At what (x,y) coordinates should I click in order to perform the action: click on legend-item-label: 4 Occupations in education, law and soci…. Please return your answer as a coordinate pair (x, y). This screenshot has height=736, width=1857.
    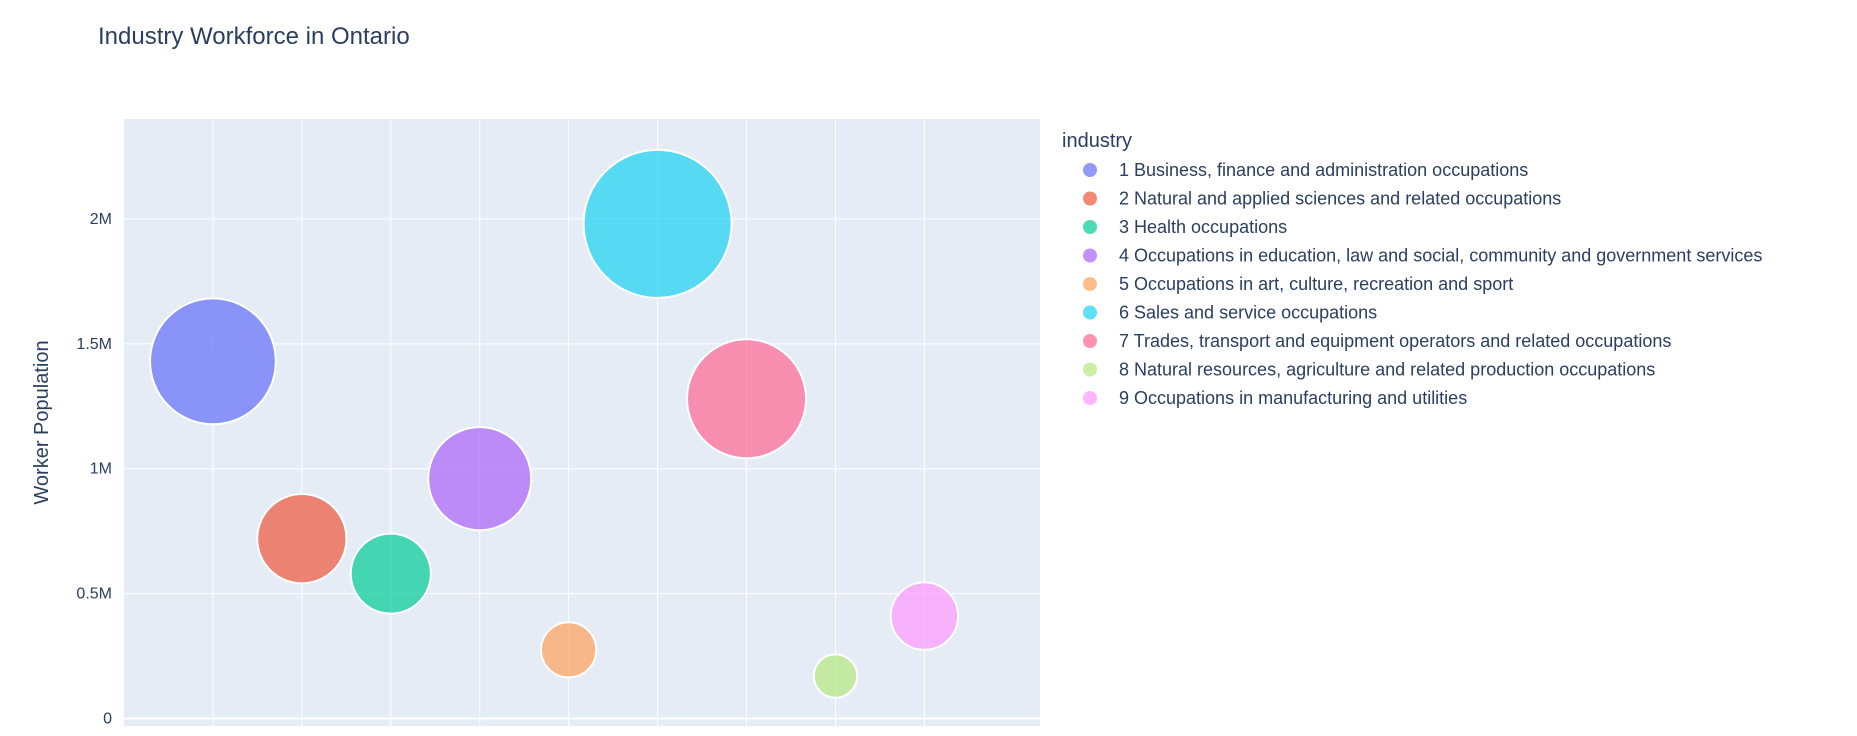
    Looking at the image, I should click on (1440, 256).